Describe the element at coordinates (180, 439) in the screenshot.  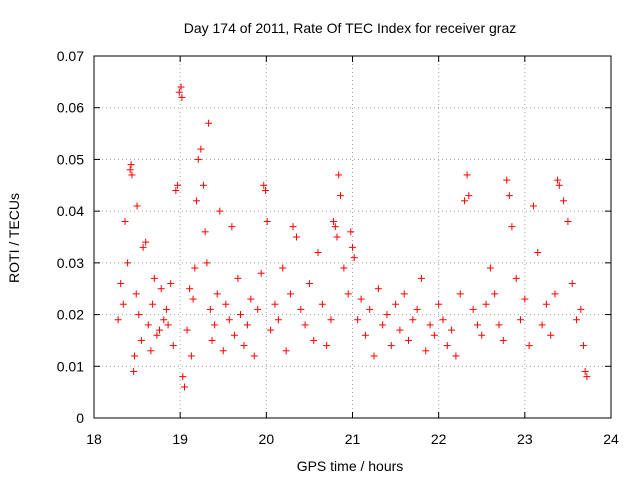
I see `x-tick-label: 19` at that location.